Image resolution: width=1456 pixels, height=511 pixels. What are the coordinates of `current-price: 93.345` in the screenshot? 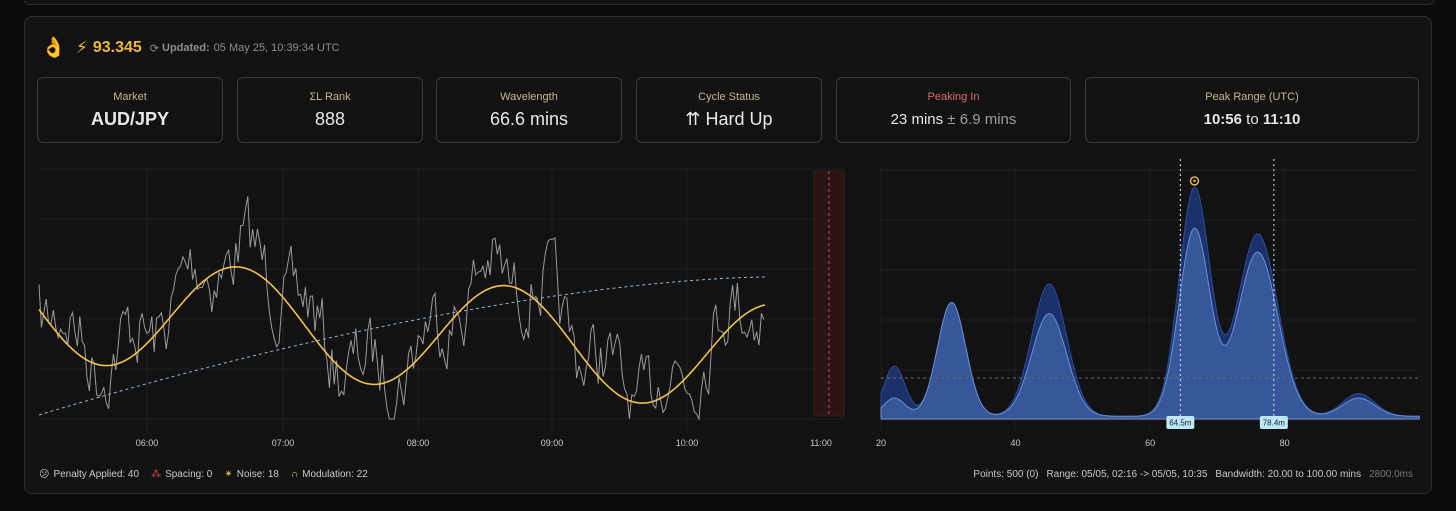 It's located at (117, 47).